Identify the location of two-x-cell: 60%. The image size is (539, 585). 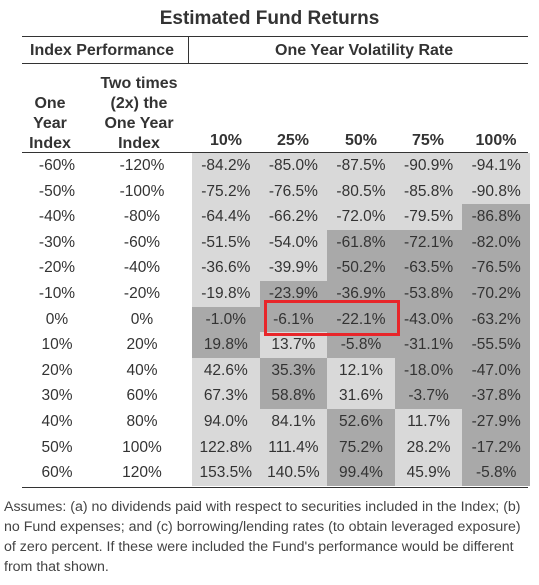
(142, 396).